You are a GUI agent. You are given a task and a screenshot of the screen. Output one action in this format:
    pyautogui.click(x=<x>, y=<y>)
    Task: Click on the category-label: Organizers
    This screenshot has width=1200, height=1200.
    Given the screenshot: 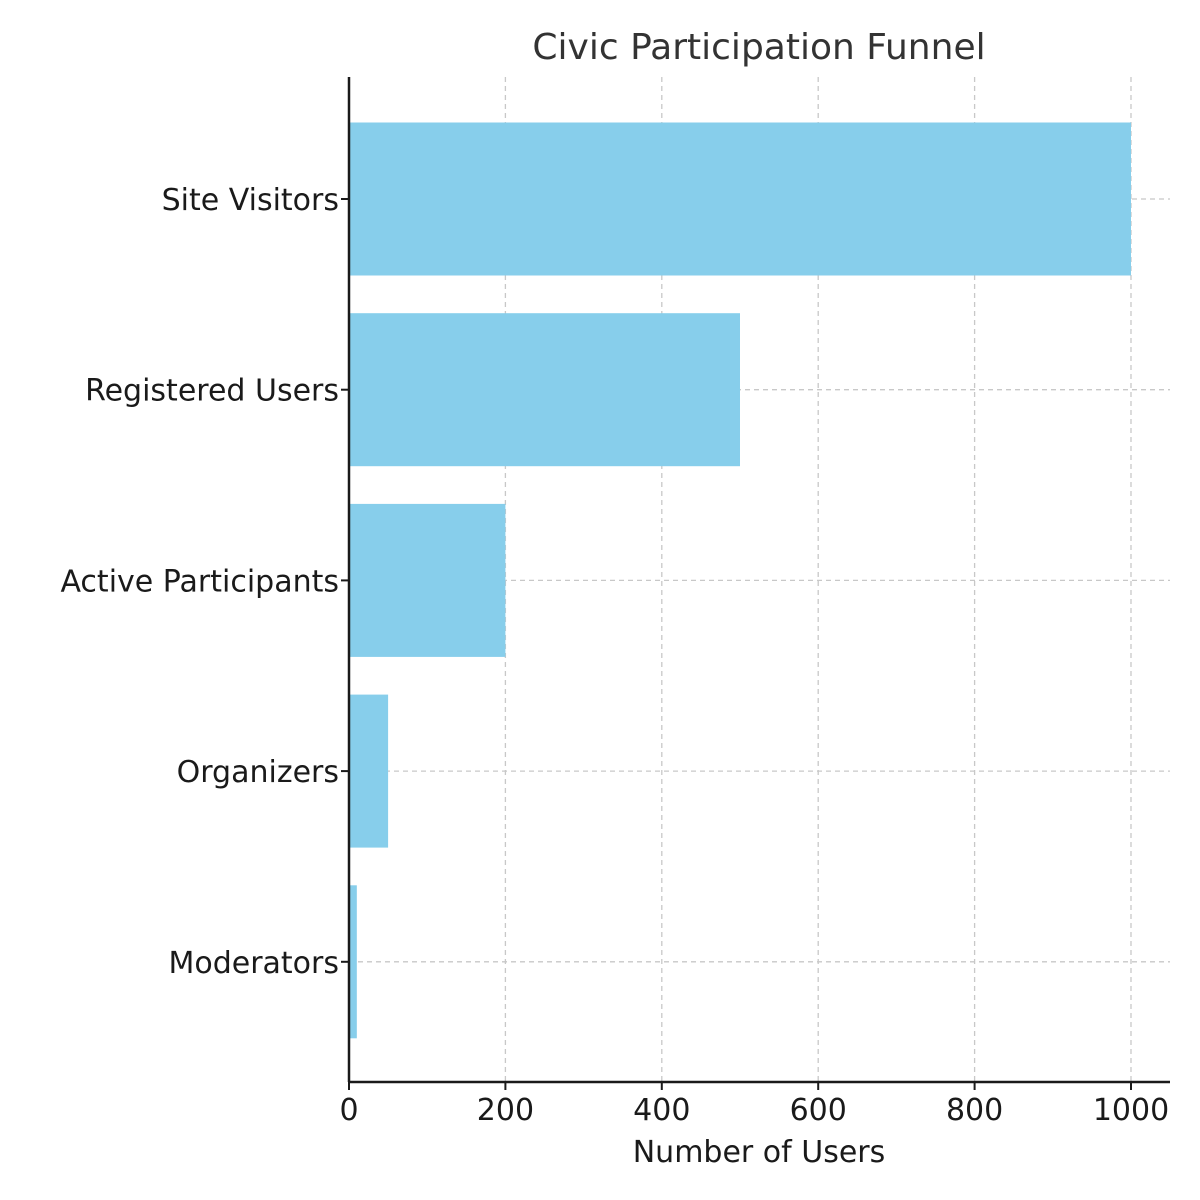 What is the action you would take?
    pyautogui.click(x=258, y=772)
    